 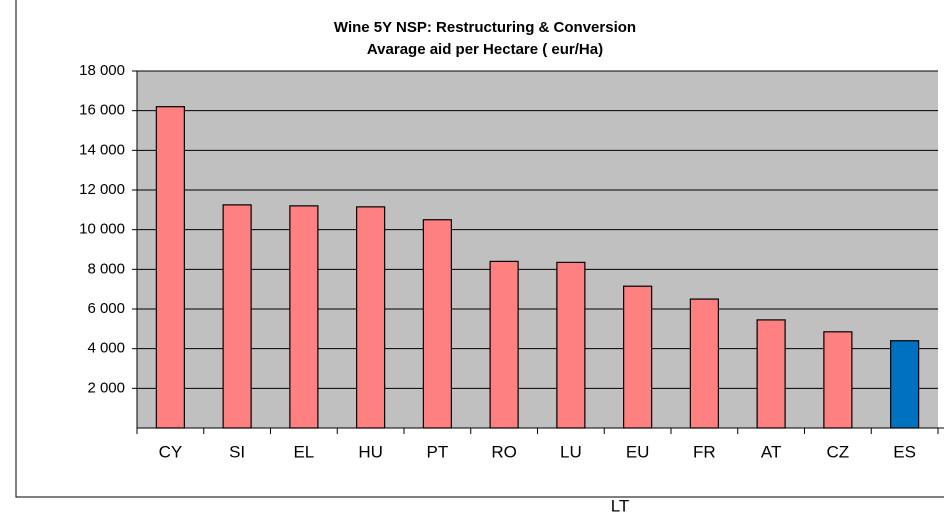 What do you see at coordinates (303, 451) in the screenshot?
I see `x-tick-label: EL` at bounding box center [303, 451].